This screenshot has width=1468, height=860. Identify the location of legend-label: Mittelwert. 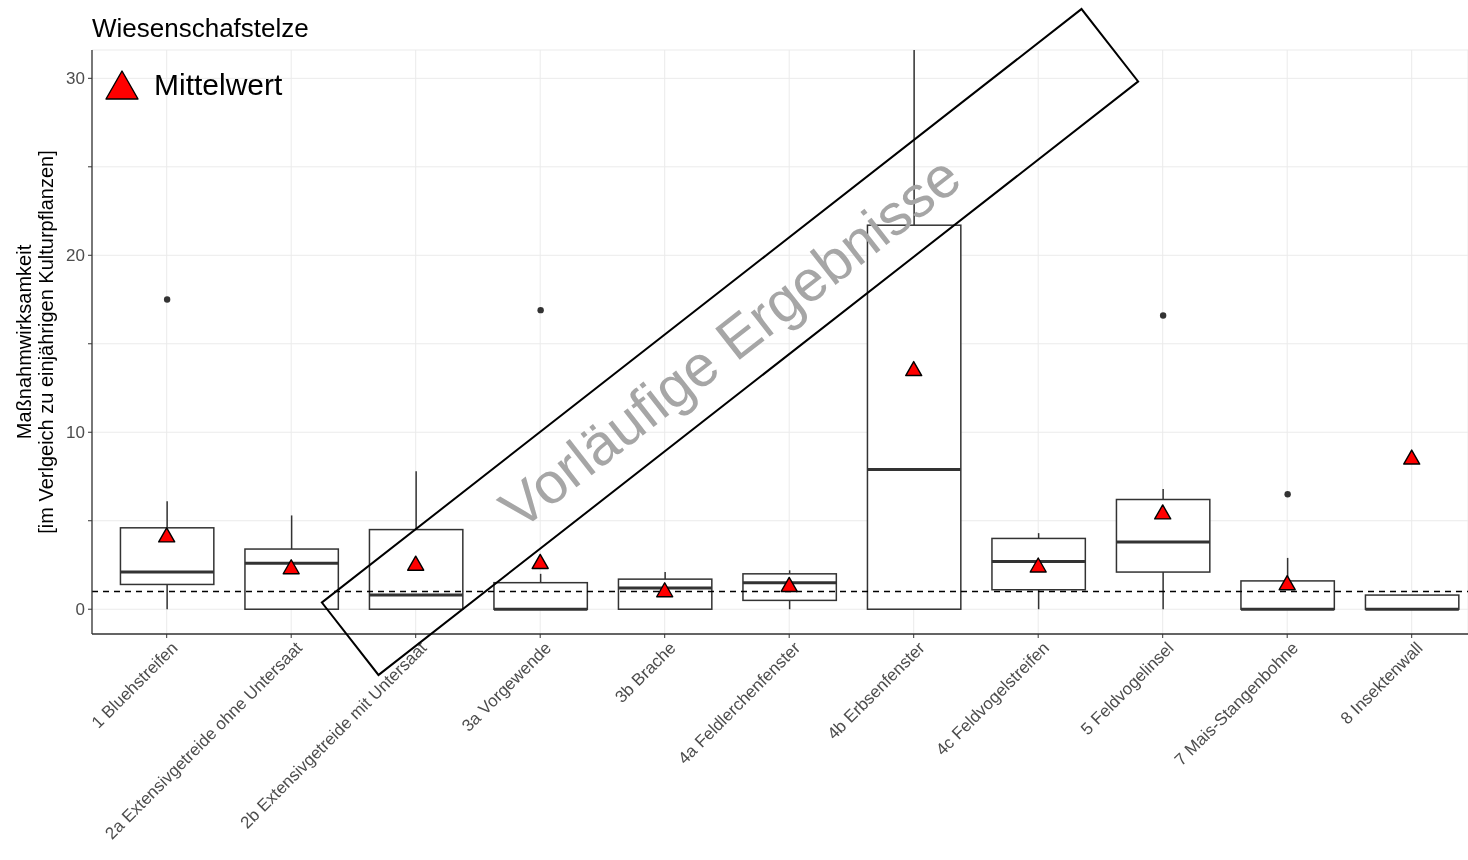
(218, 84).